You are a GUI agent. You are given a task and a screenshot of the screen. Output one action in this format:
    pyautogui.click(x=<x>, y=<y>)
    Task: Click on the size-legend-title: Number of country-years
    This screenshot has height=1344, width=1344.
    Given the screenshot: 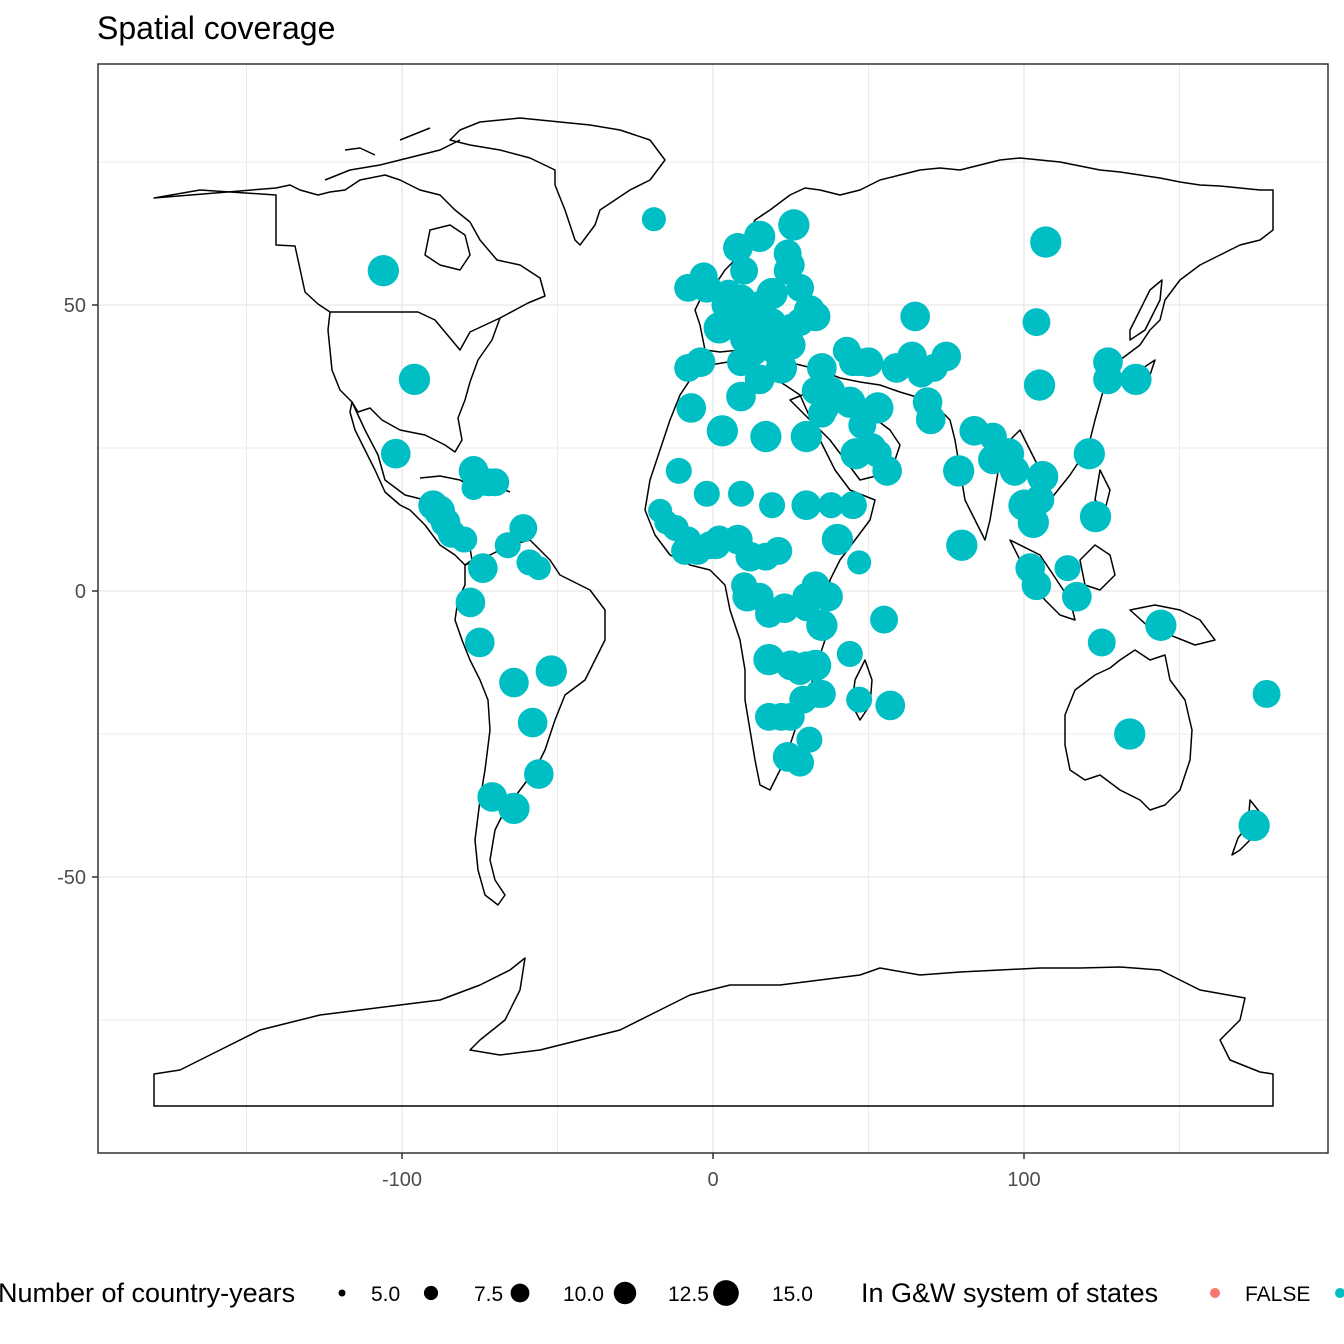 What is the action you would take?
    pyautogui.click(x=147, y=1293)
    